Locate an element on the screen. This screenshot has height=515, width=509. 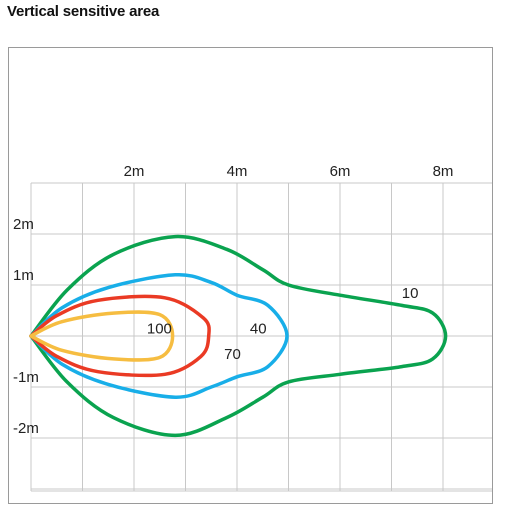
x-tick-label: 2m is located at coordinates (134, 171).